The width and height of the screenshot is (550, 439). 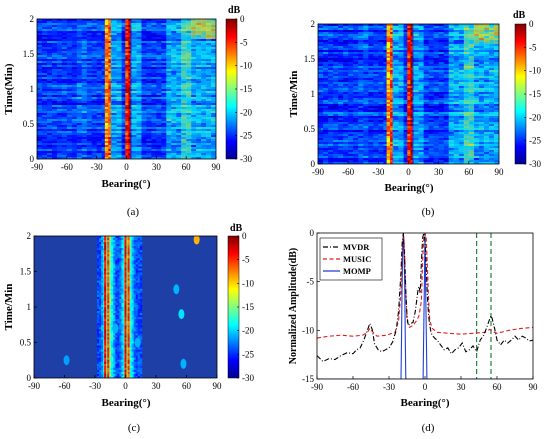 What do you see at coordinates (244, 42) in the screenshot?
I see `colorbar-tick-label: -5` at bounding box center [244, 42].